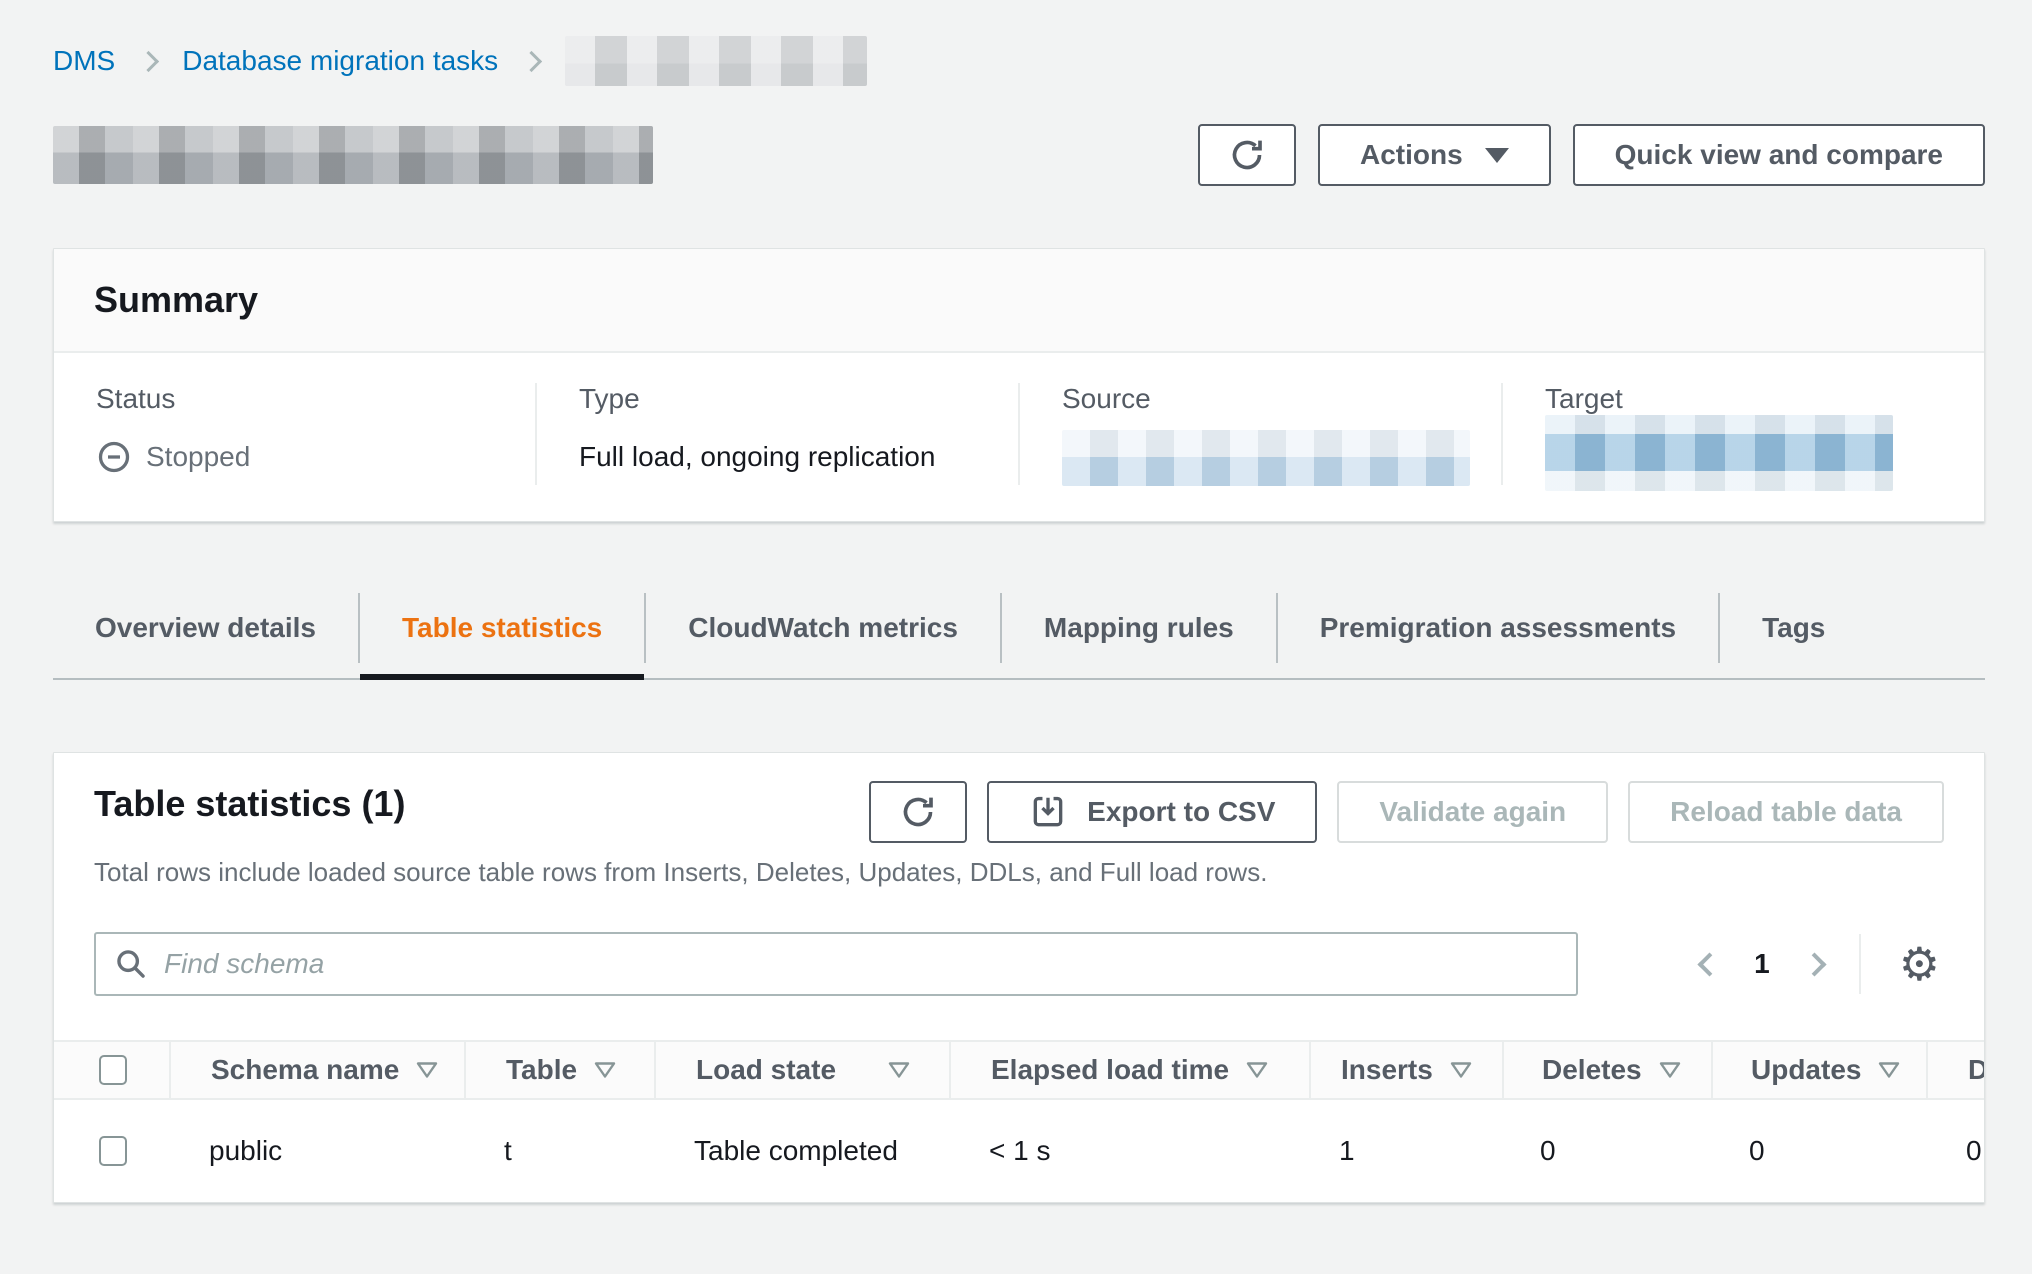 The image size is (2032, 1274). What do you see at coordinates (1814, 964) in the screenshot?
I see `next-page-icon` at bounding box center [1814, 964].